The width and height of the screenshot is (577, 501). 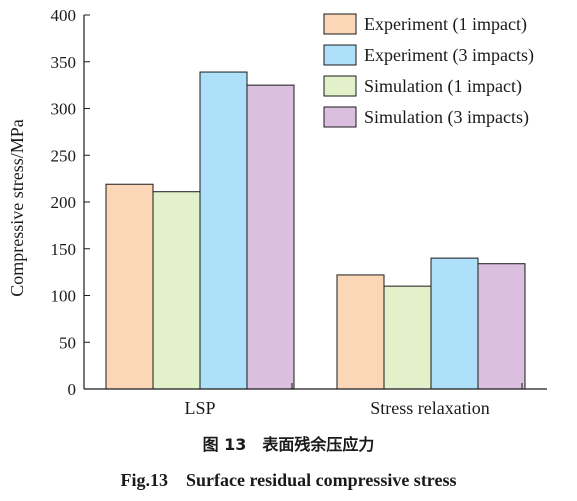 I want to click on y-tick-label: 100, so click(x=64, y=296).